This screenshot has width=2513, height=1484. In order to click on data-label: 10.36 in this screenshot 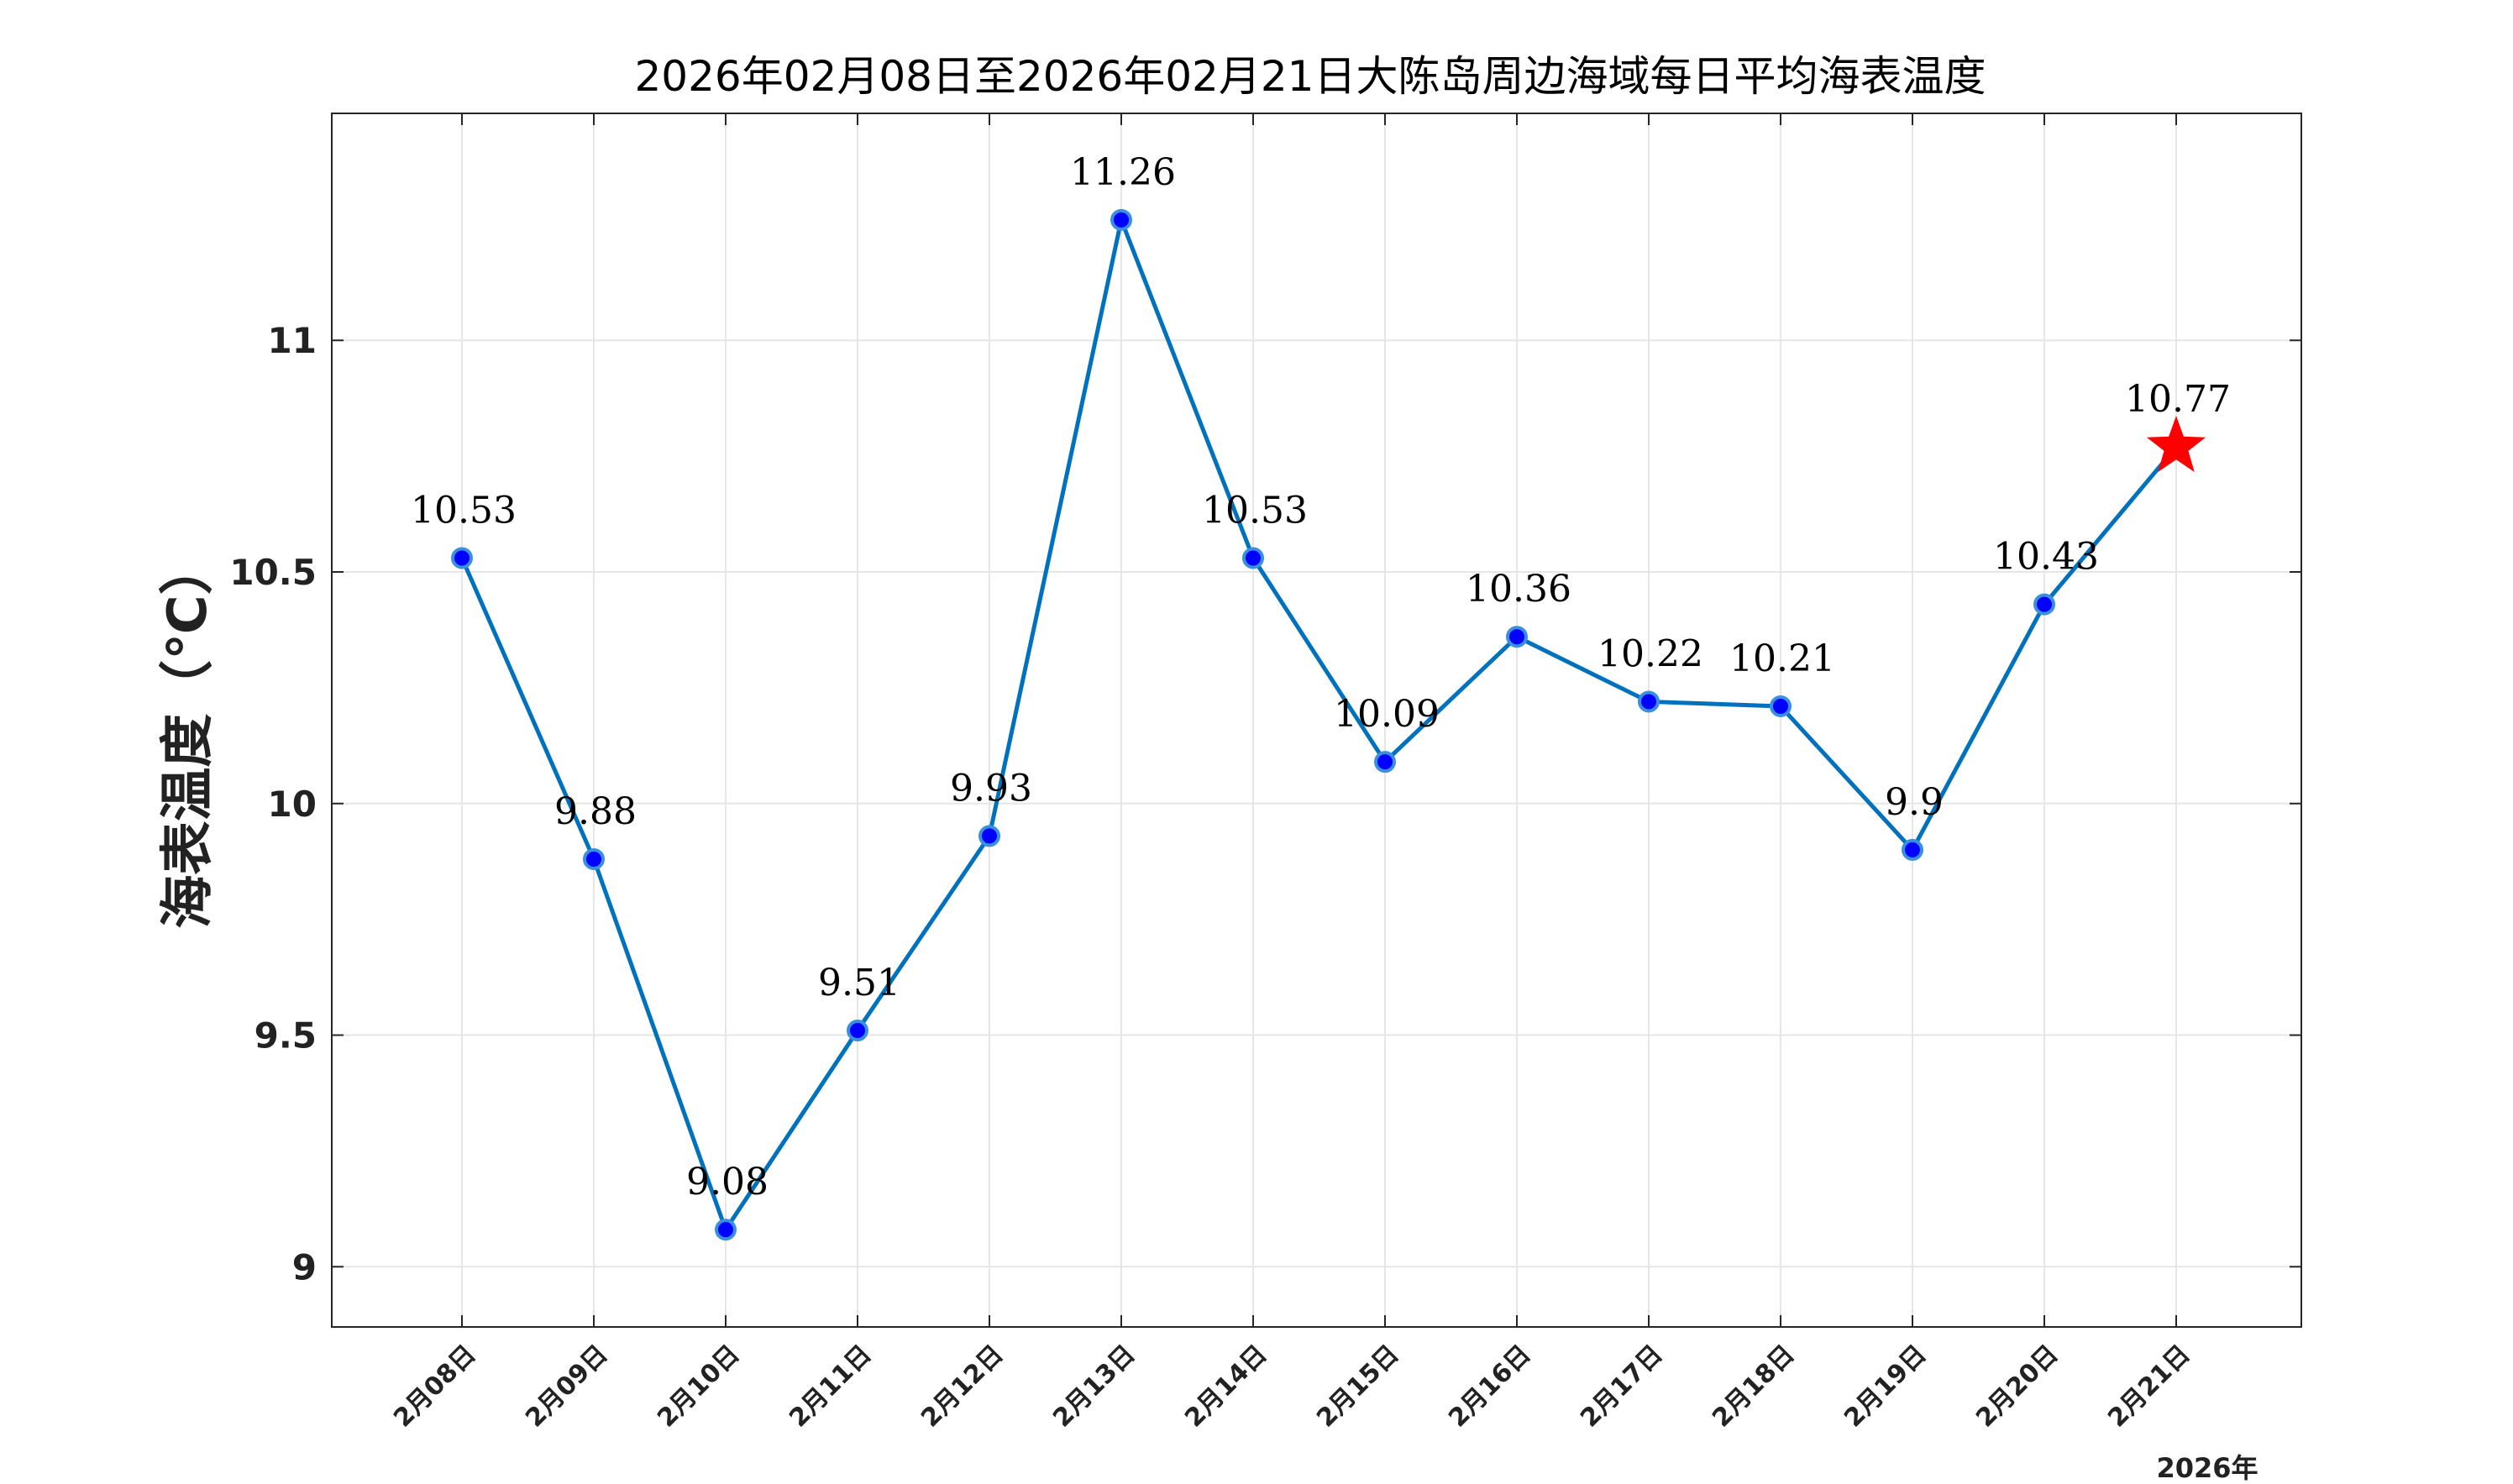, I will do `click(1519, 589)`.